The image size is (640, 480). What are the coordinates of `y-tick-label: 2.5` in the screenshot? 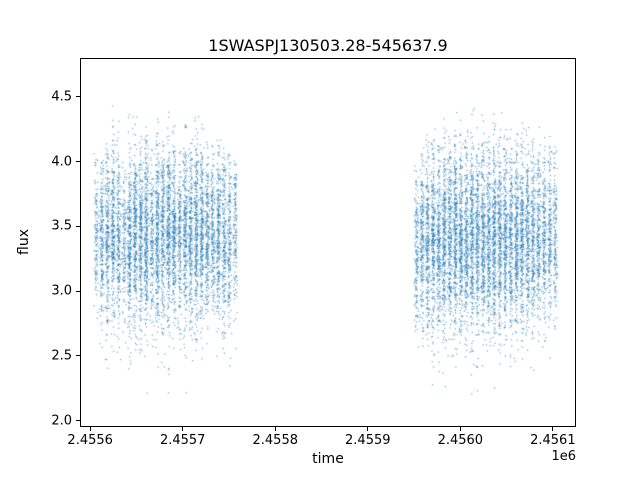 It's located at (61, 356).